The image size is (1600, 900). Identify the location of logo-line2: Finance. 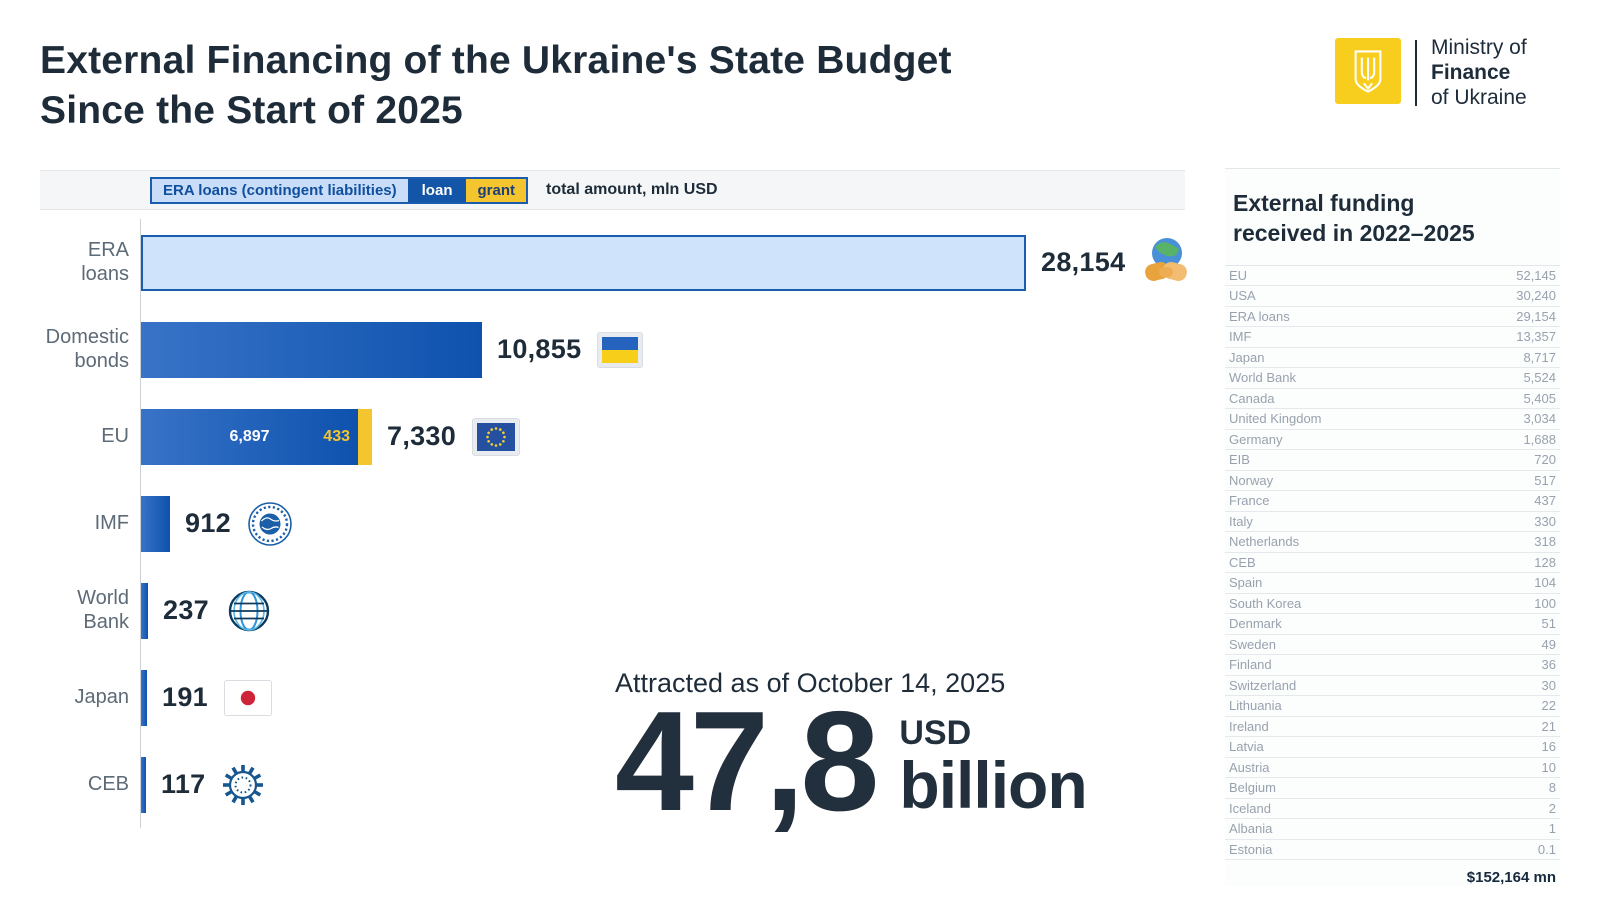
(1471, 72).